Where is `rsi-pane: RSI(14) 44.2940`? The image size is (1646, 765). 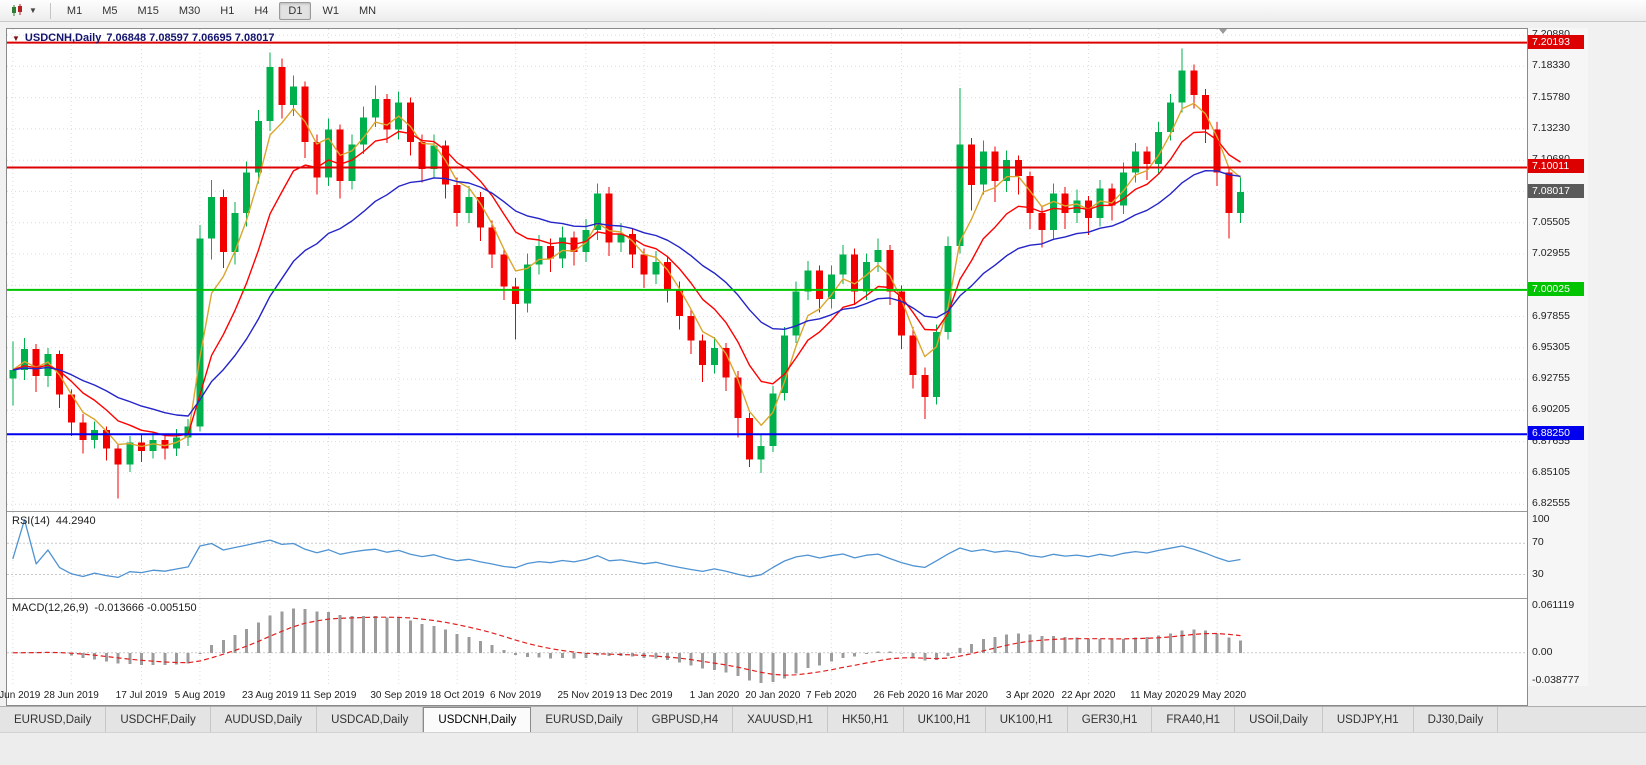 rsi-pane: RSI(14) 44.2940 is located at coordinates (767, 555).